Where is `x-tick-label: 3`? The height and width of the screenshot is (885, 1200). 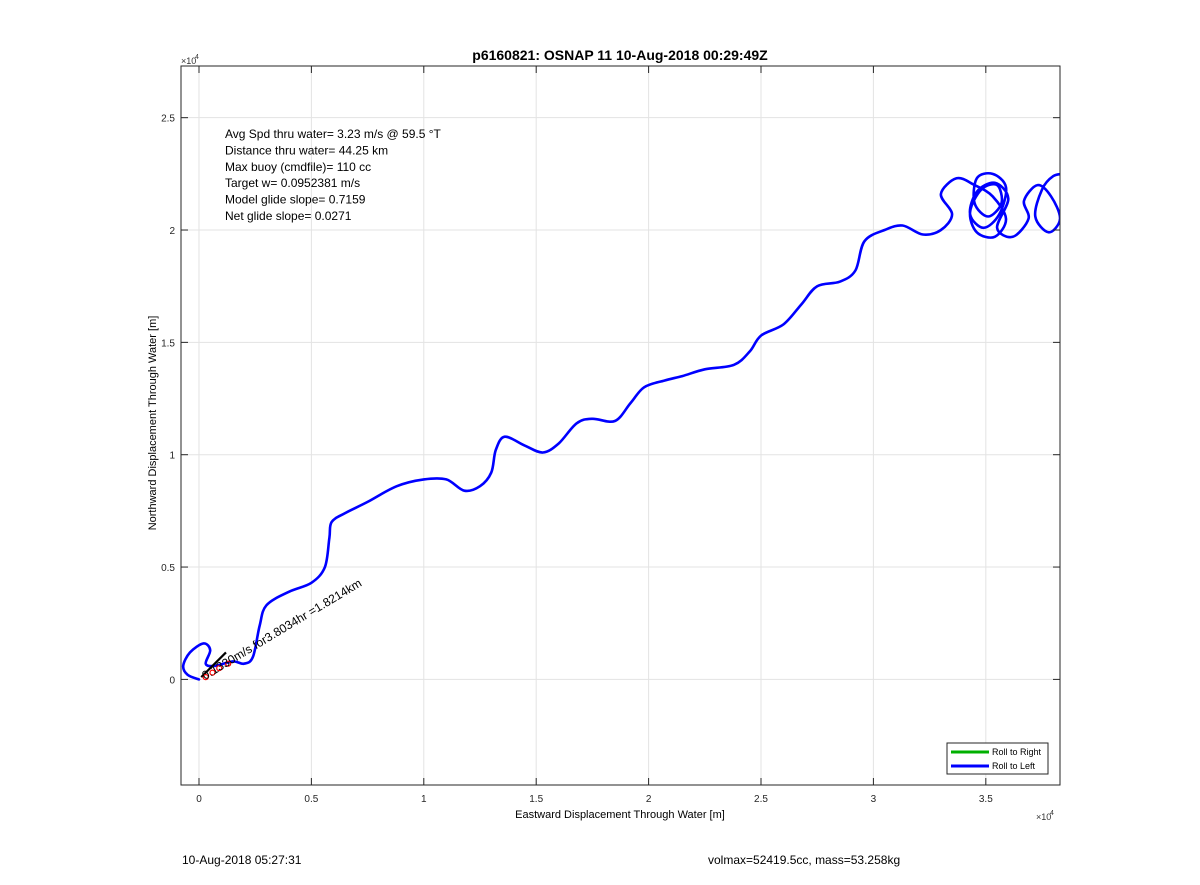
x-tick-label: 3 is located at coordinates (874, 799).